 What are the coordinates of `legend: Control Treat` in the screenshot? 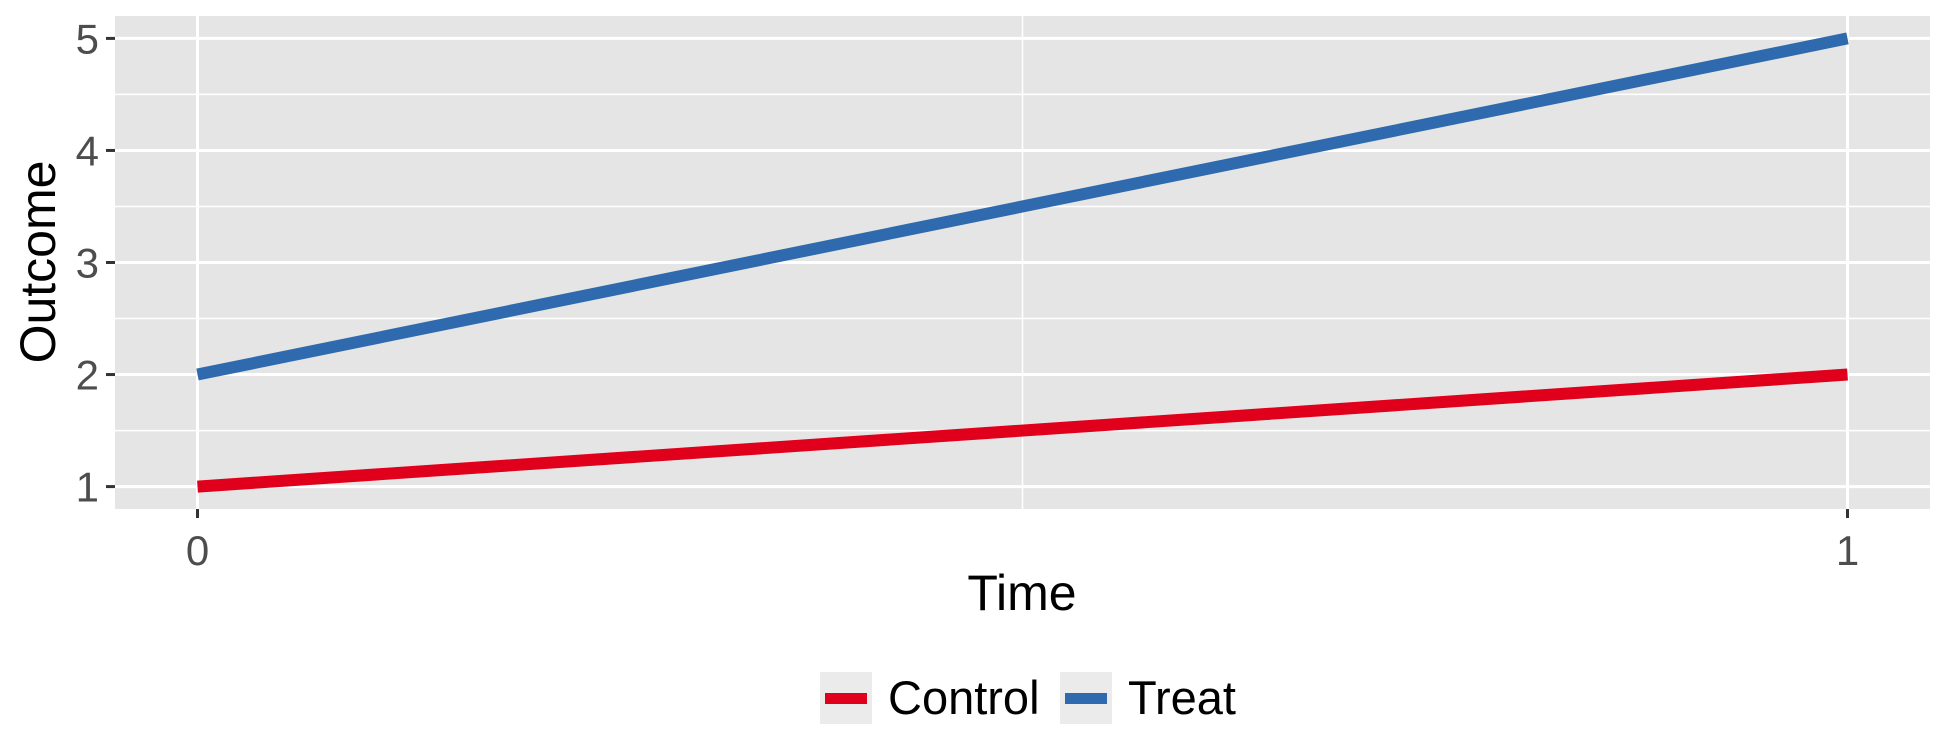 It's located at (1028, 697).